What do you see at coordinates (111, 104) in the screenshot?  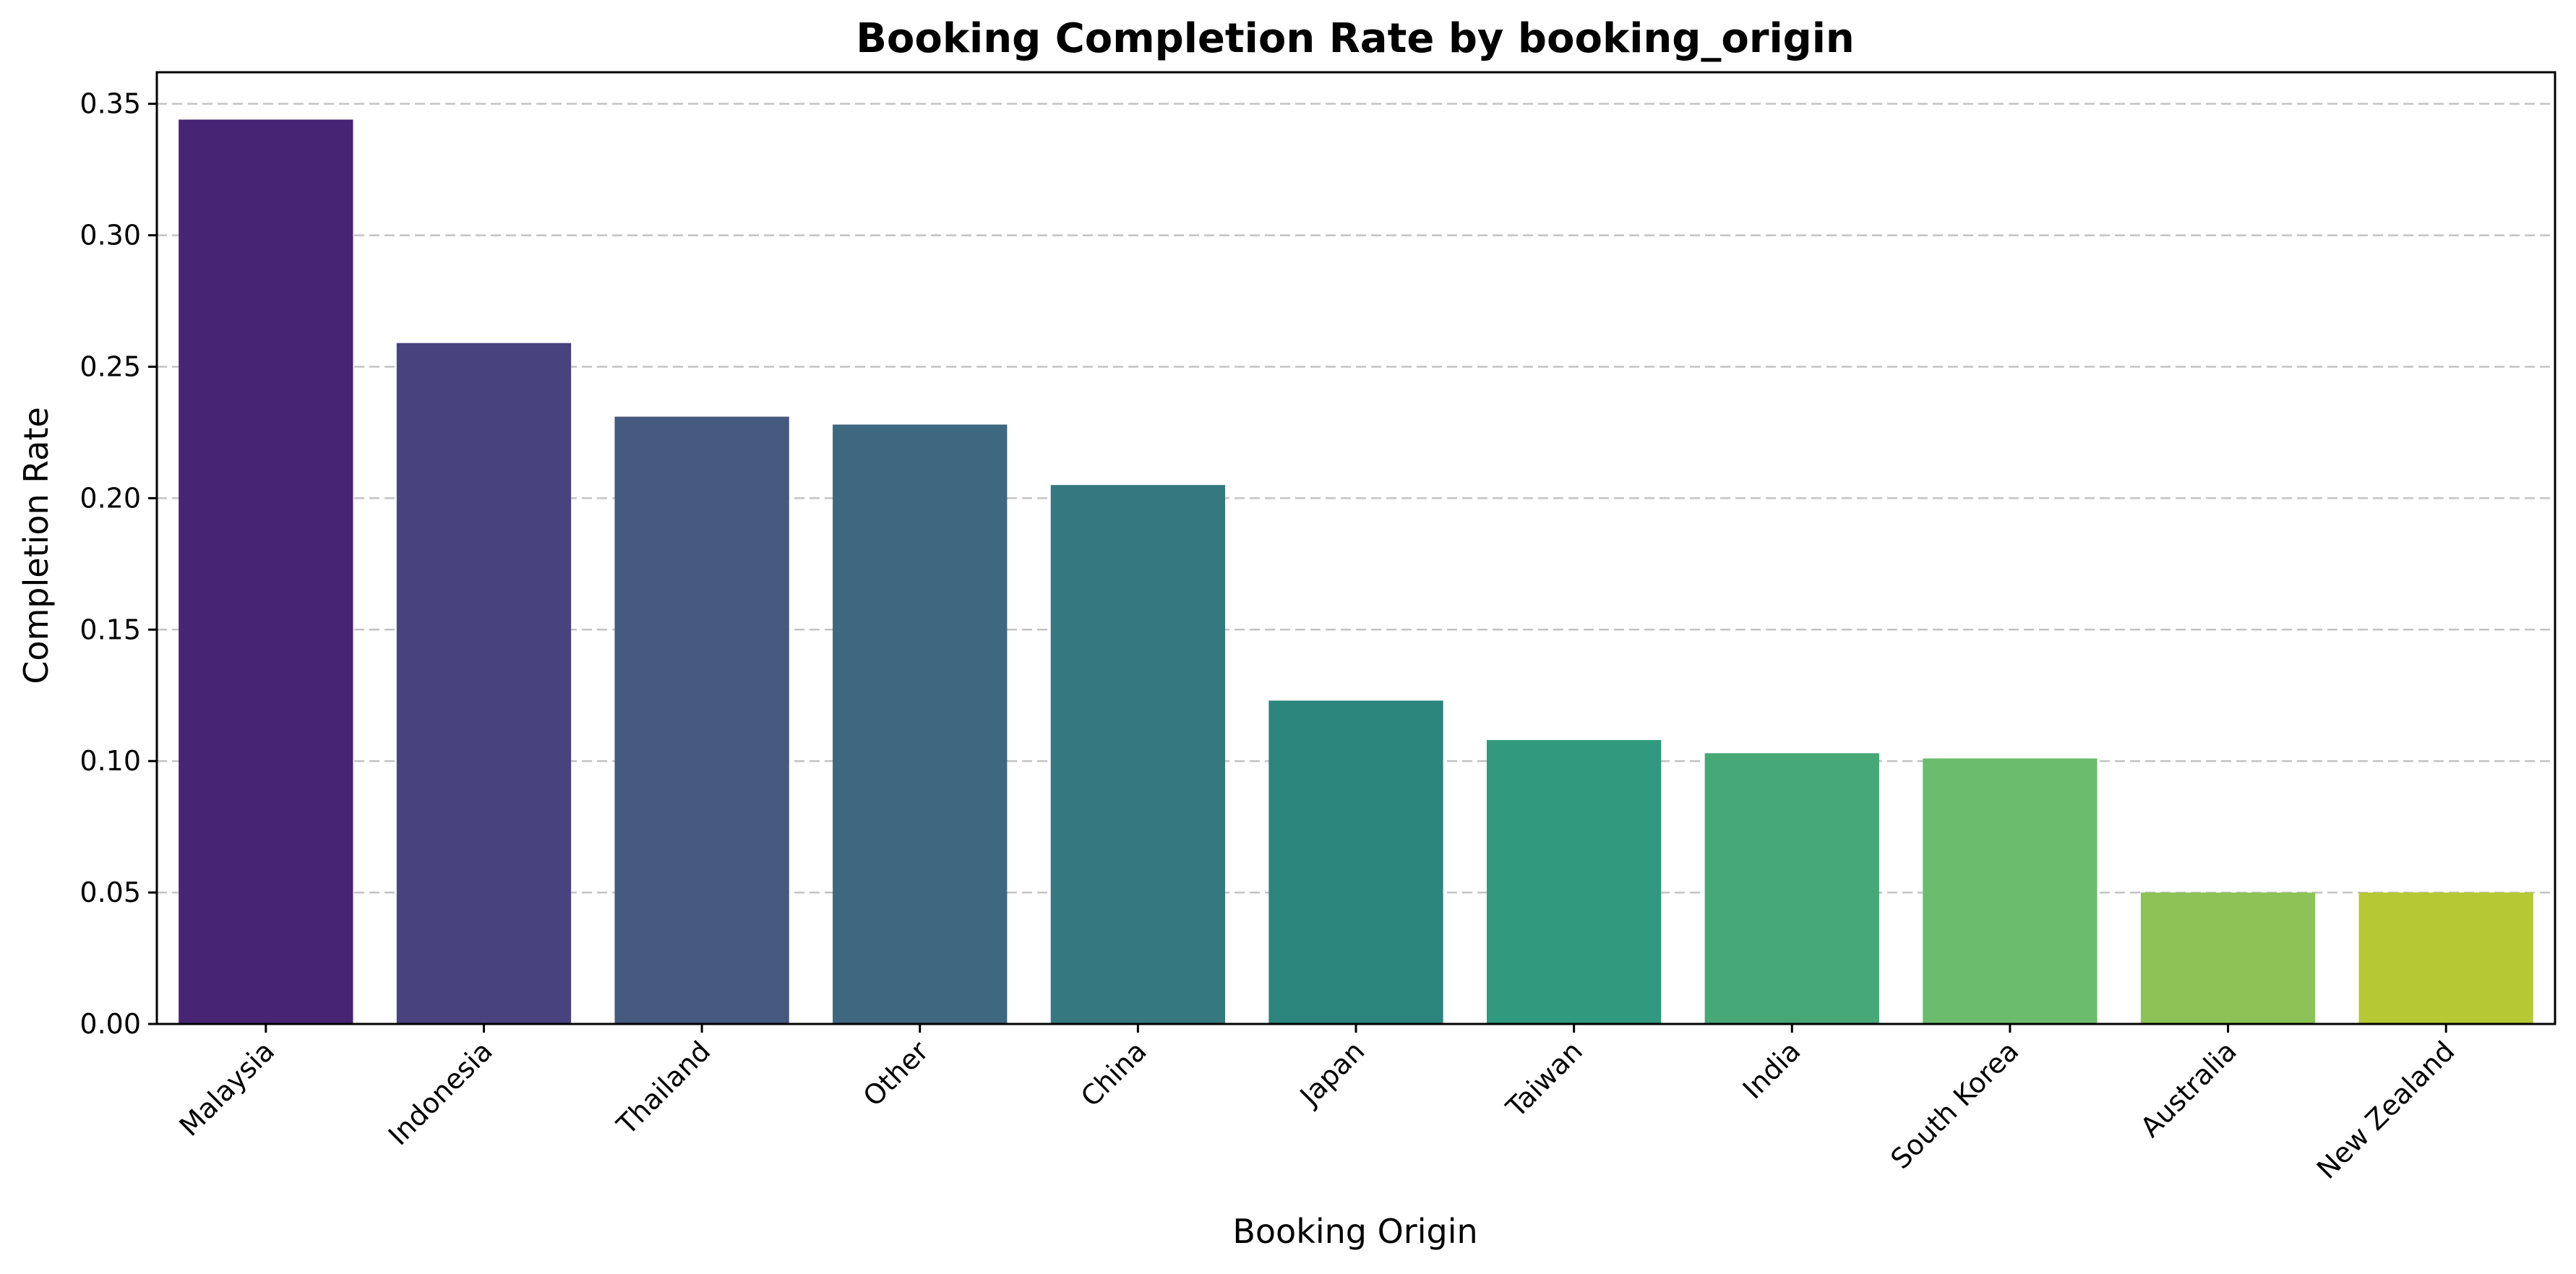 I see `y-tick-label: 0.35` at bounding box center [111, 104].